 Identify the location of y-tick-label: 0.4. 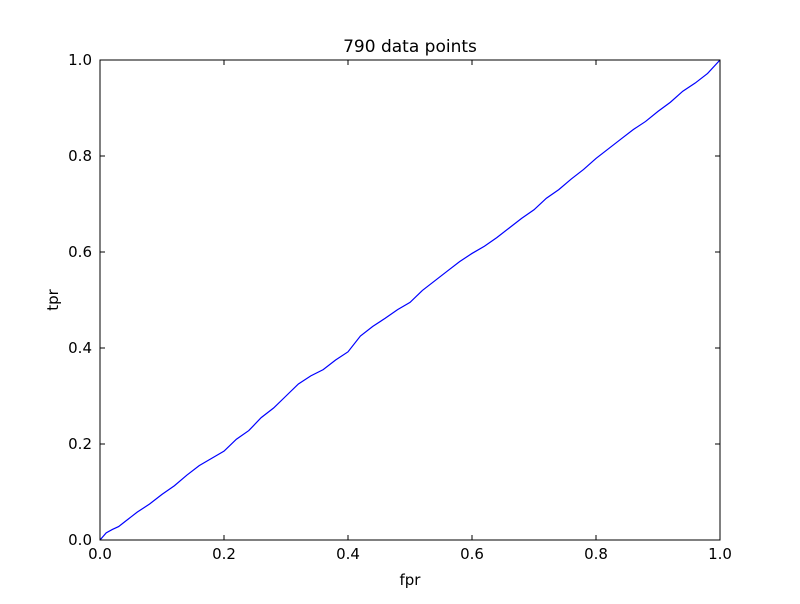
(80, 348).